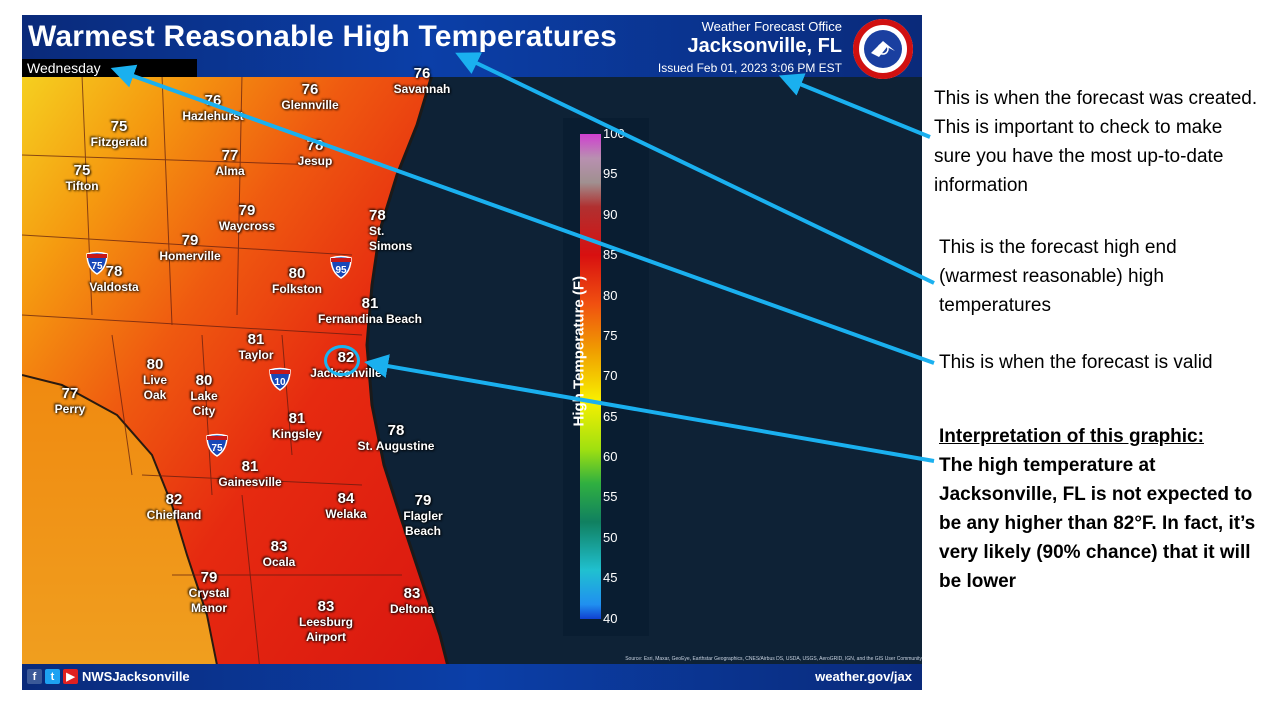 The height and width of the screenshot is (720, 1280). Describe the element at coordinates (280, 382) in the screenshot. I see `svg-text: 10` at that location.